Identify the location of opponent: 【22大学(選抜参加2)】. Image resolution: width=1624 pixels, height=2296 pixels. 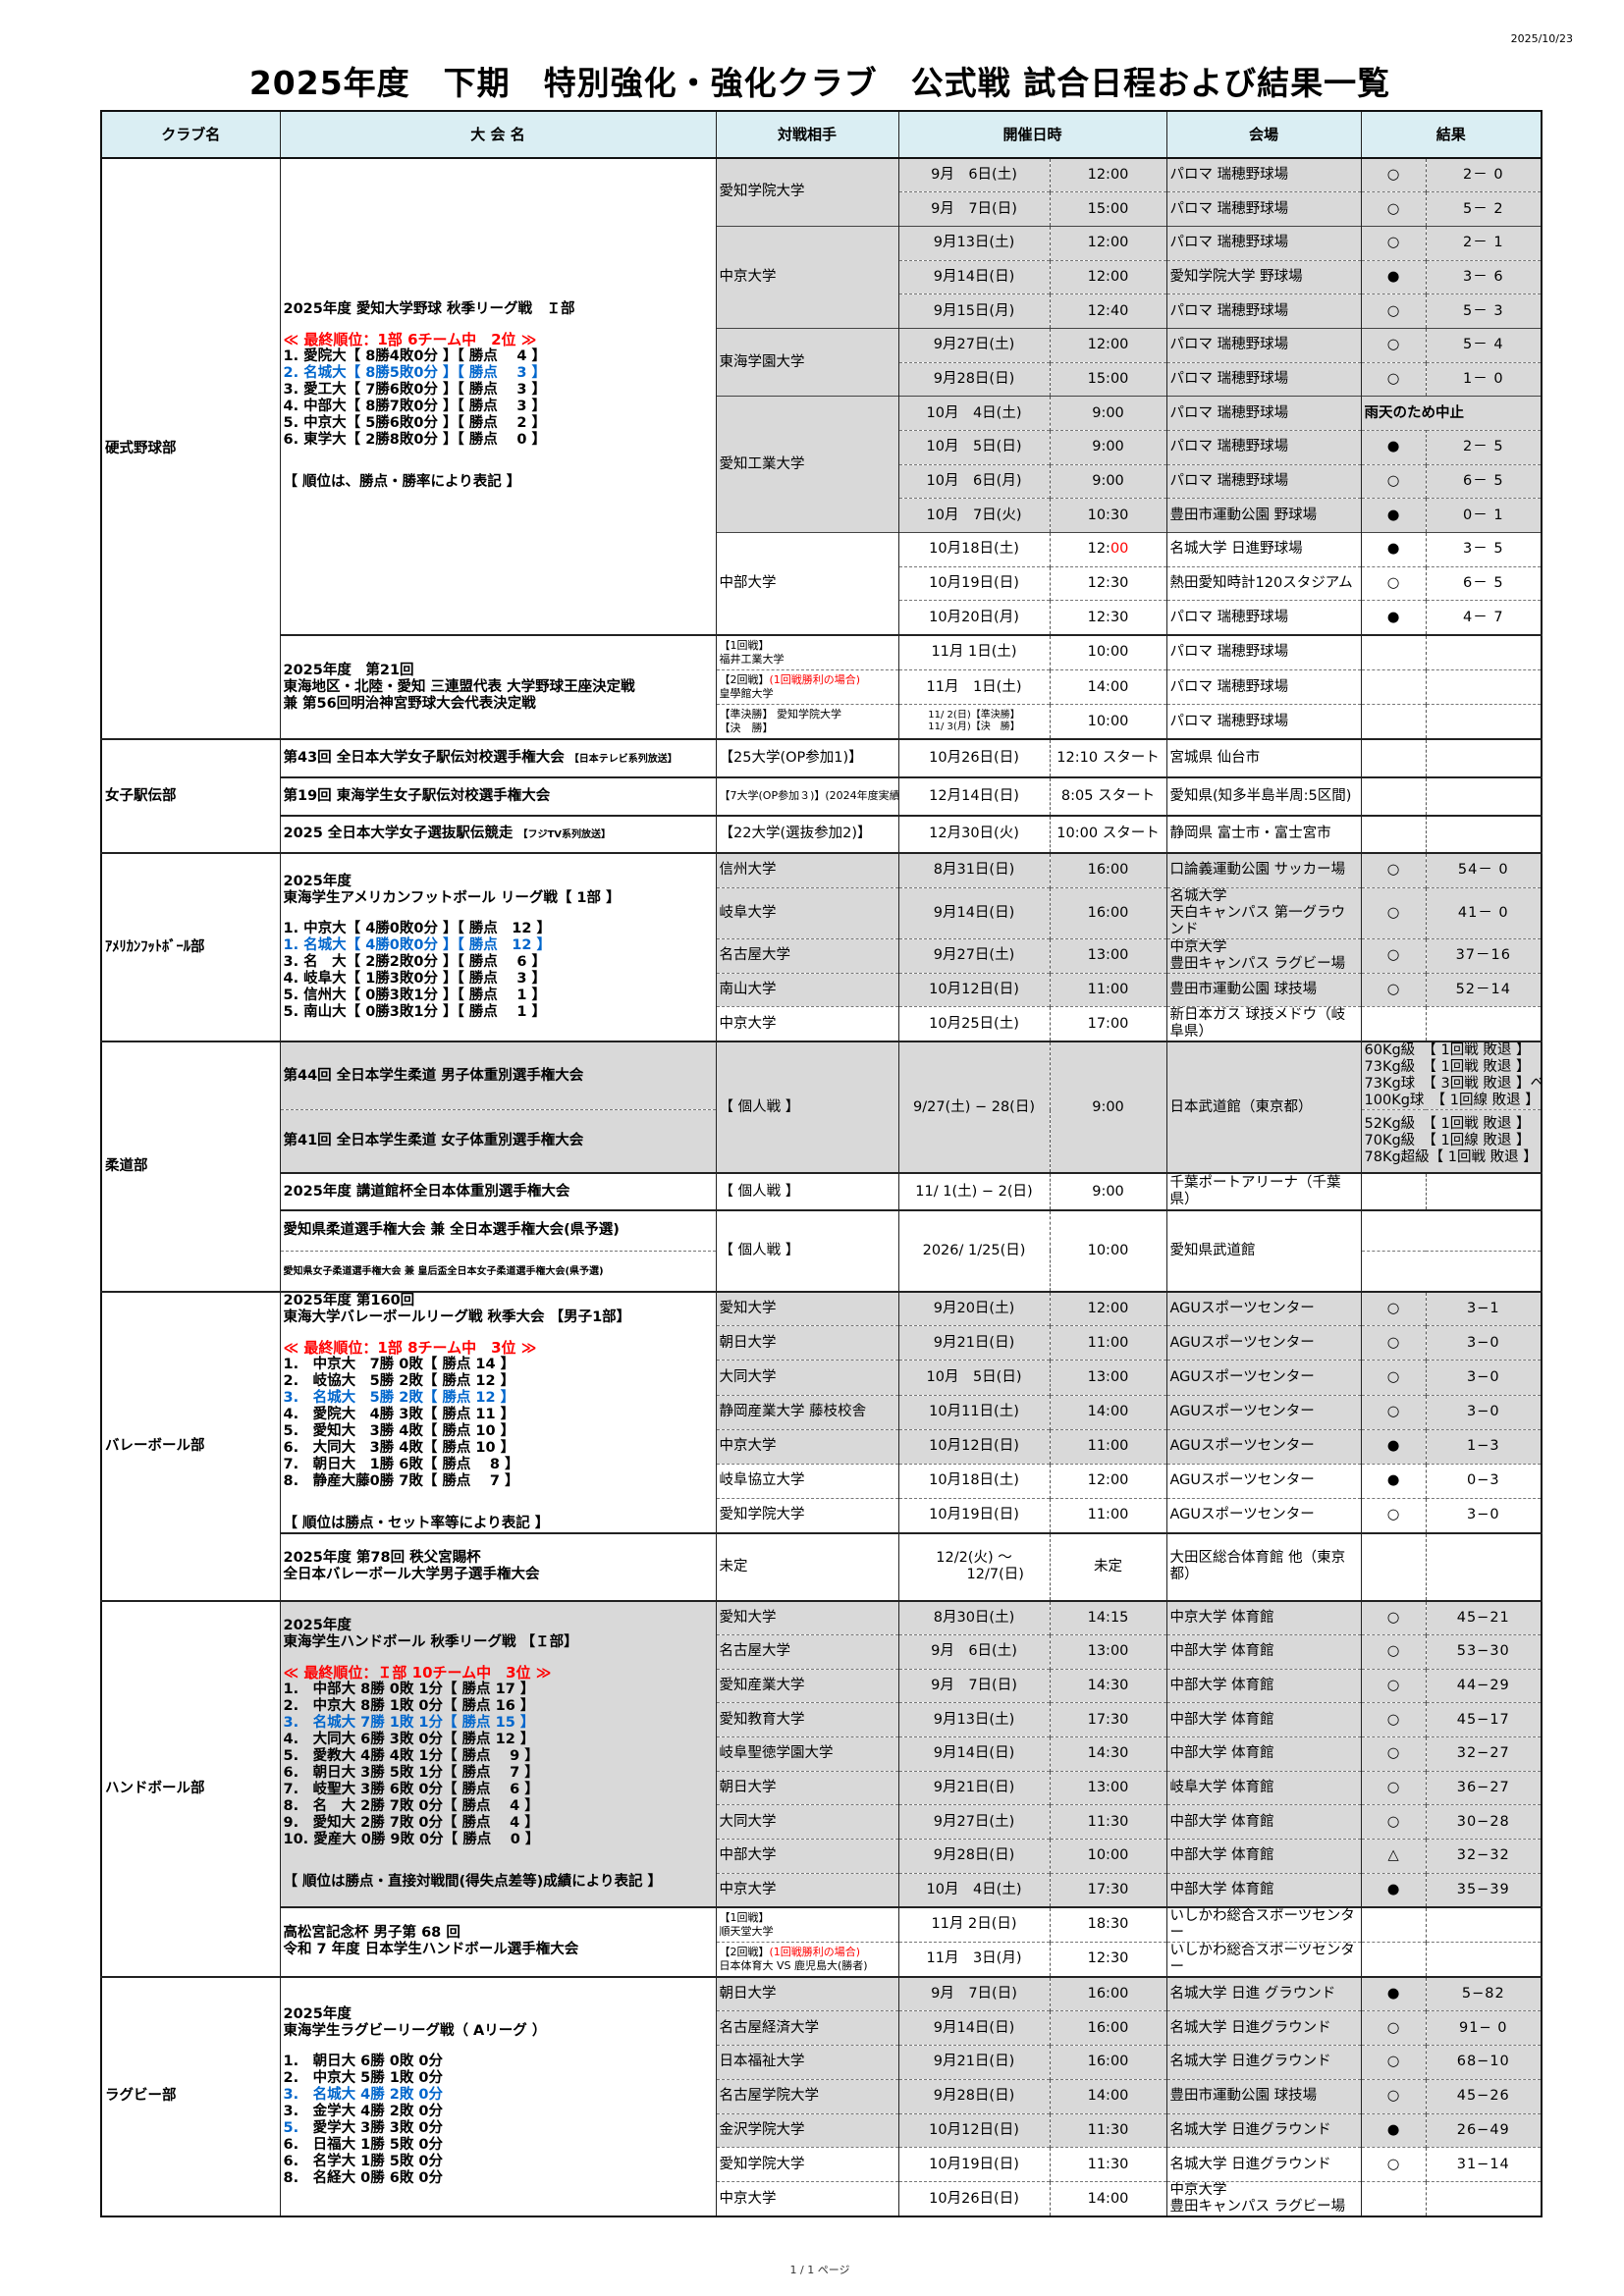
(807, 834).